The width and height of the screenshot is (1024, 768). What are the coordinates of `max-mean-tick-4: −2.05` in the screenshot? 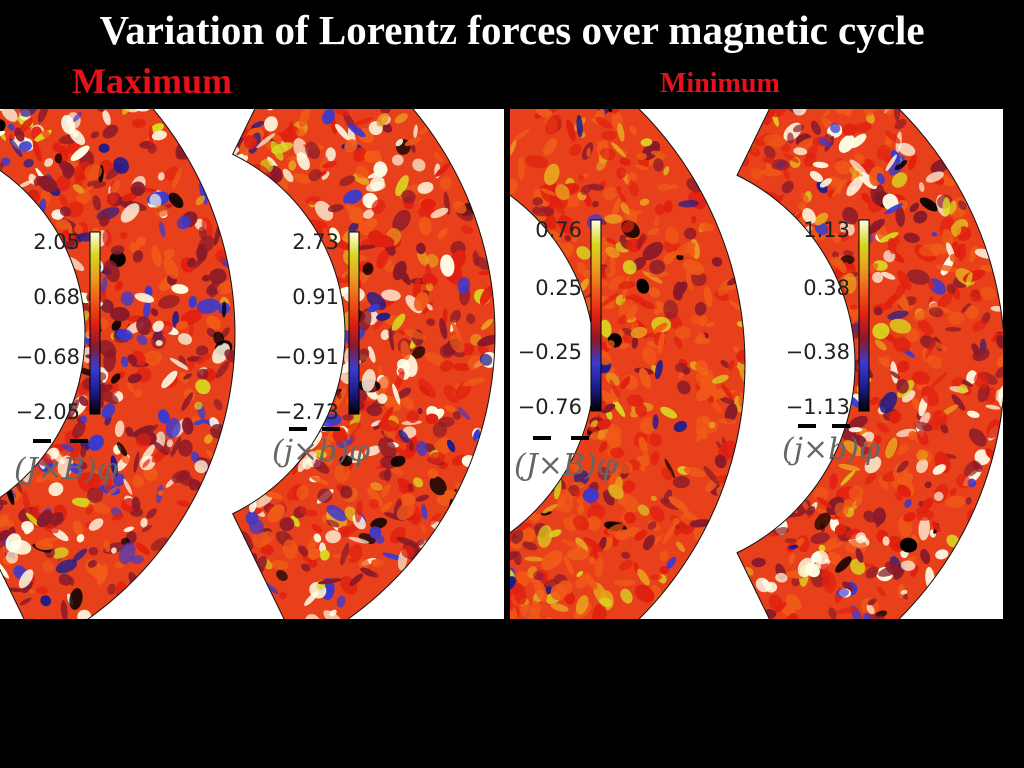 It's located at (48, 412).